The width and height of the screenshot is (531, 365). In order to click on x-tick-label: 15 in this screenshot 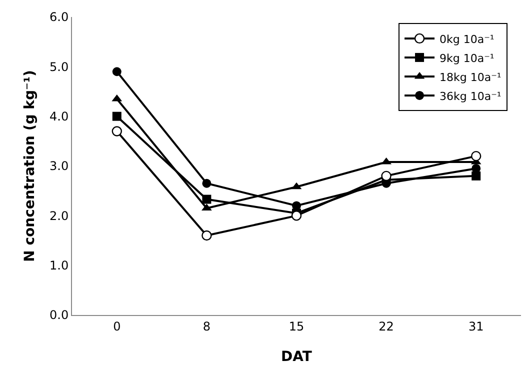, I will do `click(296, 326)`.